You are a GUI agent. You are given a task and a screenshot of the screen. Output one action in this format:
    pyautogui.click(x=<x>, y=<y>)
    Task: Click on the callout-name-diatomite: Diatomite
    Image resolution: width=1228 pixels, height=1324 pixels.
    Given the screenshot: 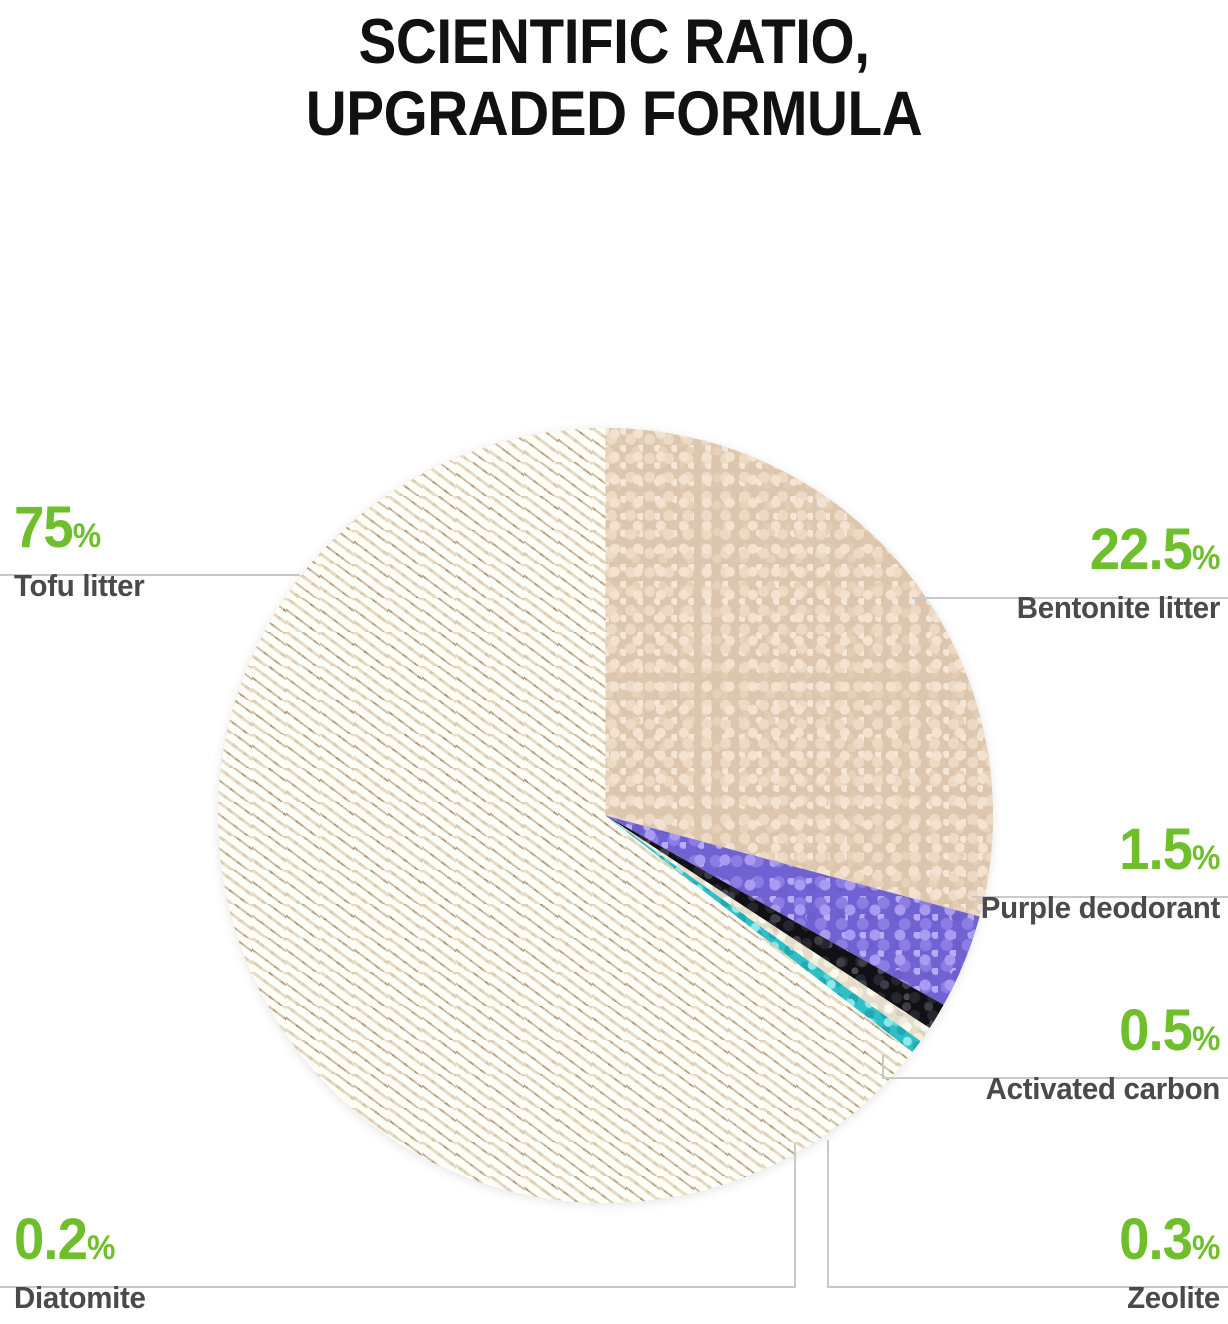 What is the action you would take?
    pyautogui.click(x=80, y=1297)
    